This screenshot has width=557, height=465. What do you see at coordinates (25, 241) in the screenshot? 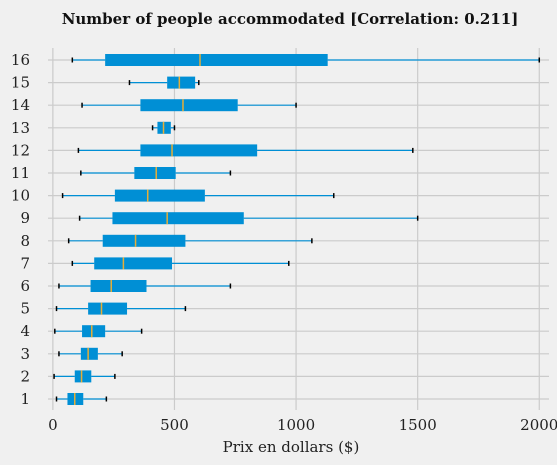
I see `y-tick-label: 8` at bounding box center [25, 241].